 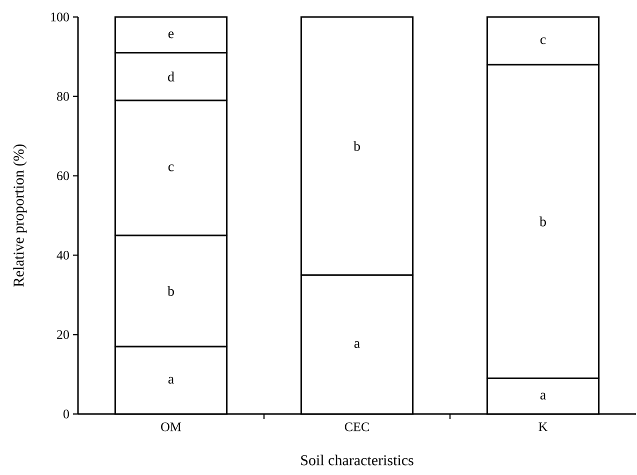 I want to click on x-tick-label: K, so click(x=543, y=427).